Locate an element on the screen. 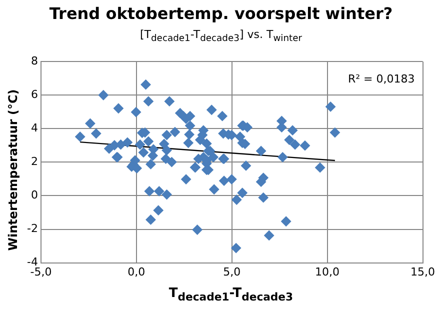  chart-title: Trend oktobertemp. voorspelt winter? is located at coordinates (221, 13).